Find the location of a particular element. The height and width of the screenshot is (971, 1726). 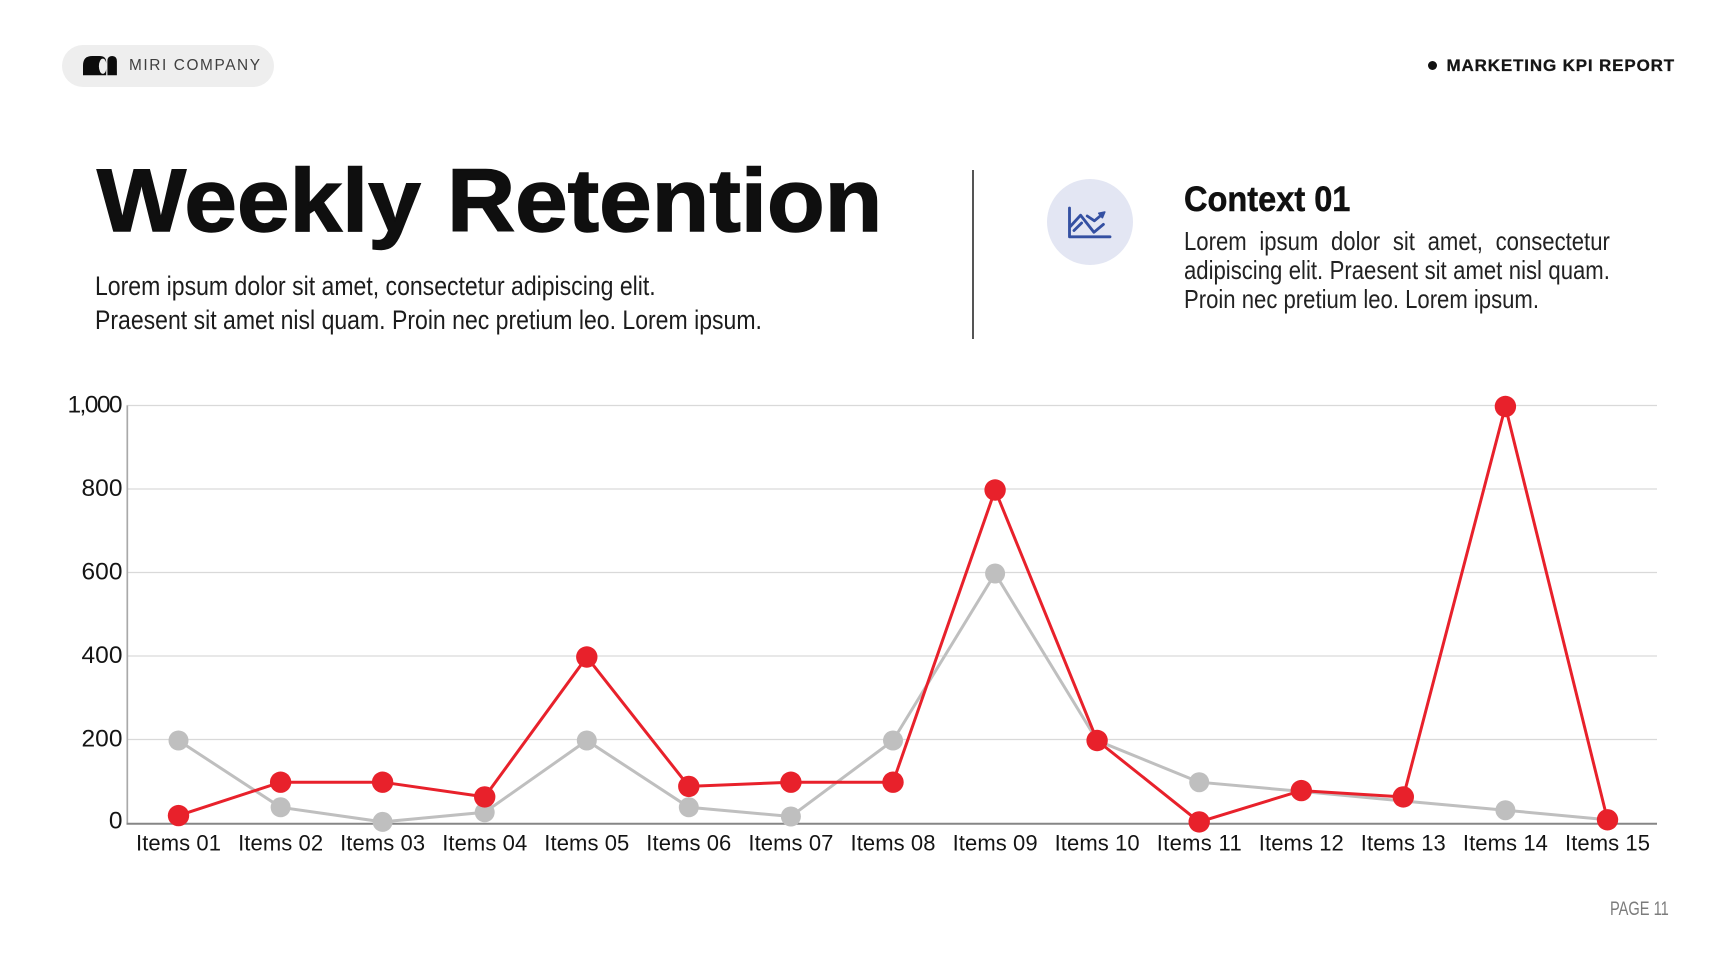

svg-text: 600 is located at coordinates (102, 571).